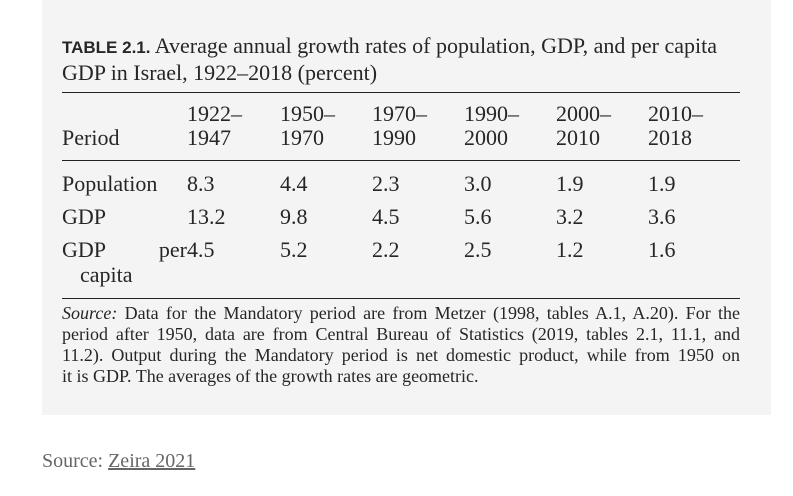  I want to click on column-header-start: 2010–, so click(675, 113).